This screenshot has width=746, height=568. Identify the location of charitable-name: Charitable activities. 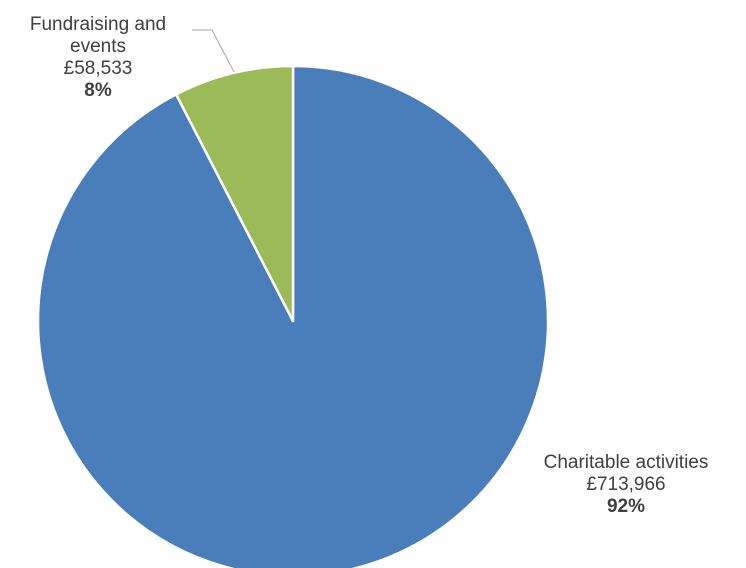
(626, 463).